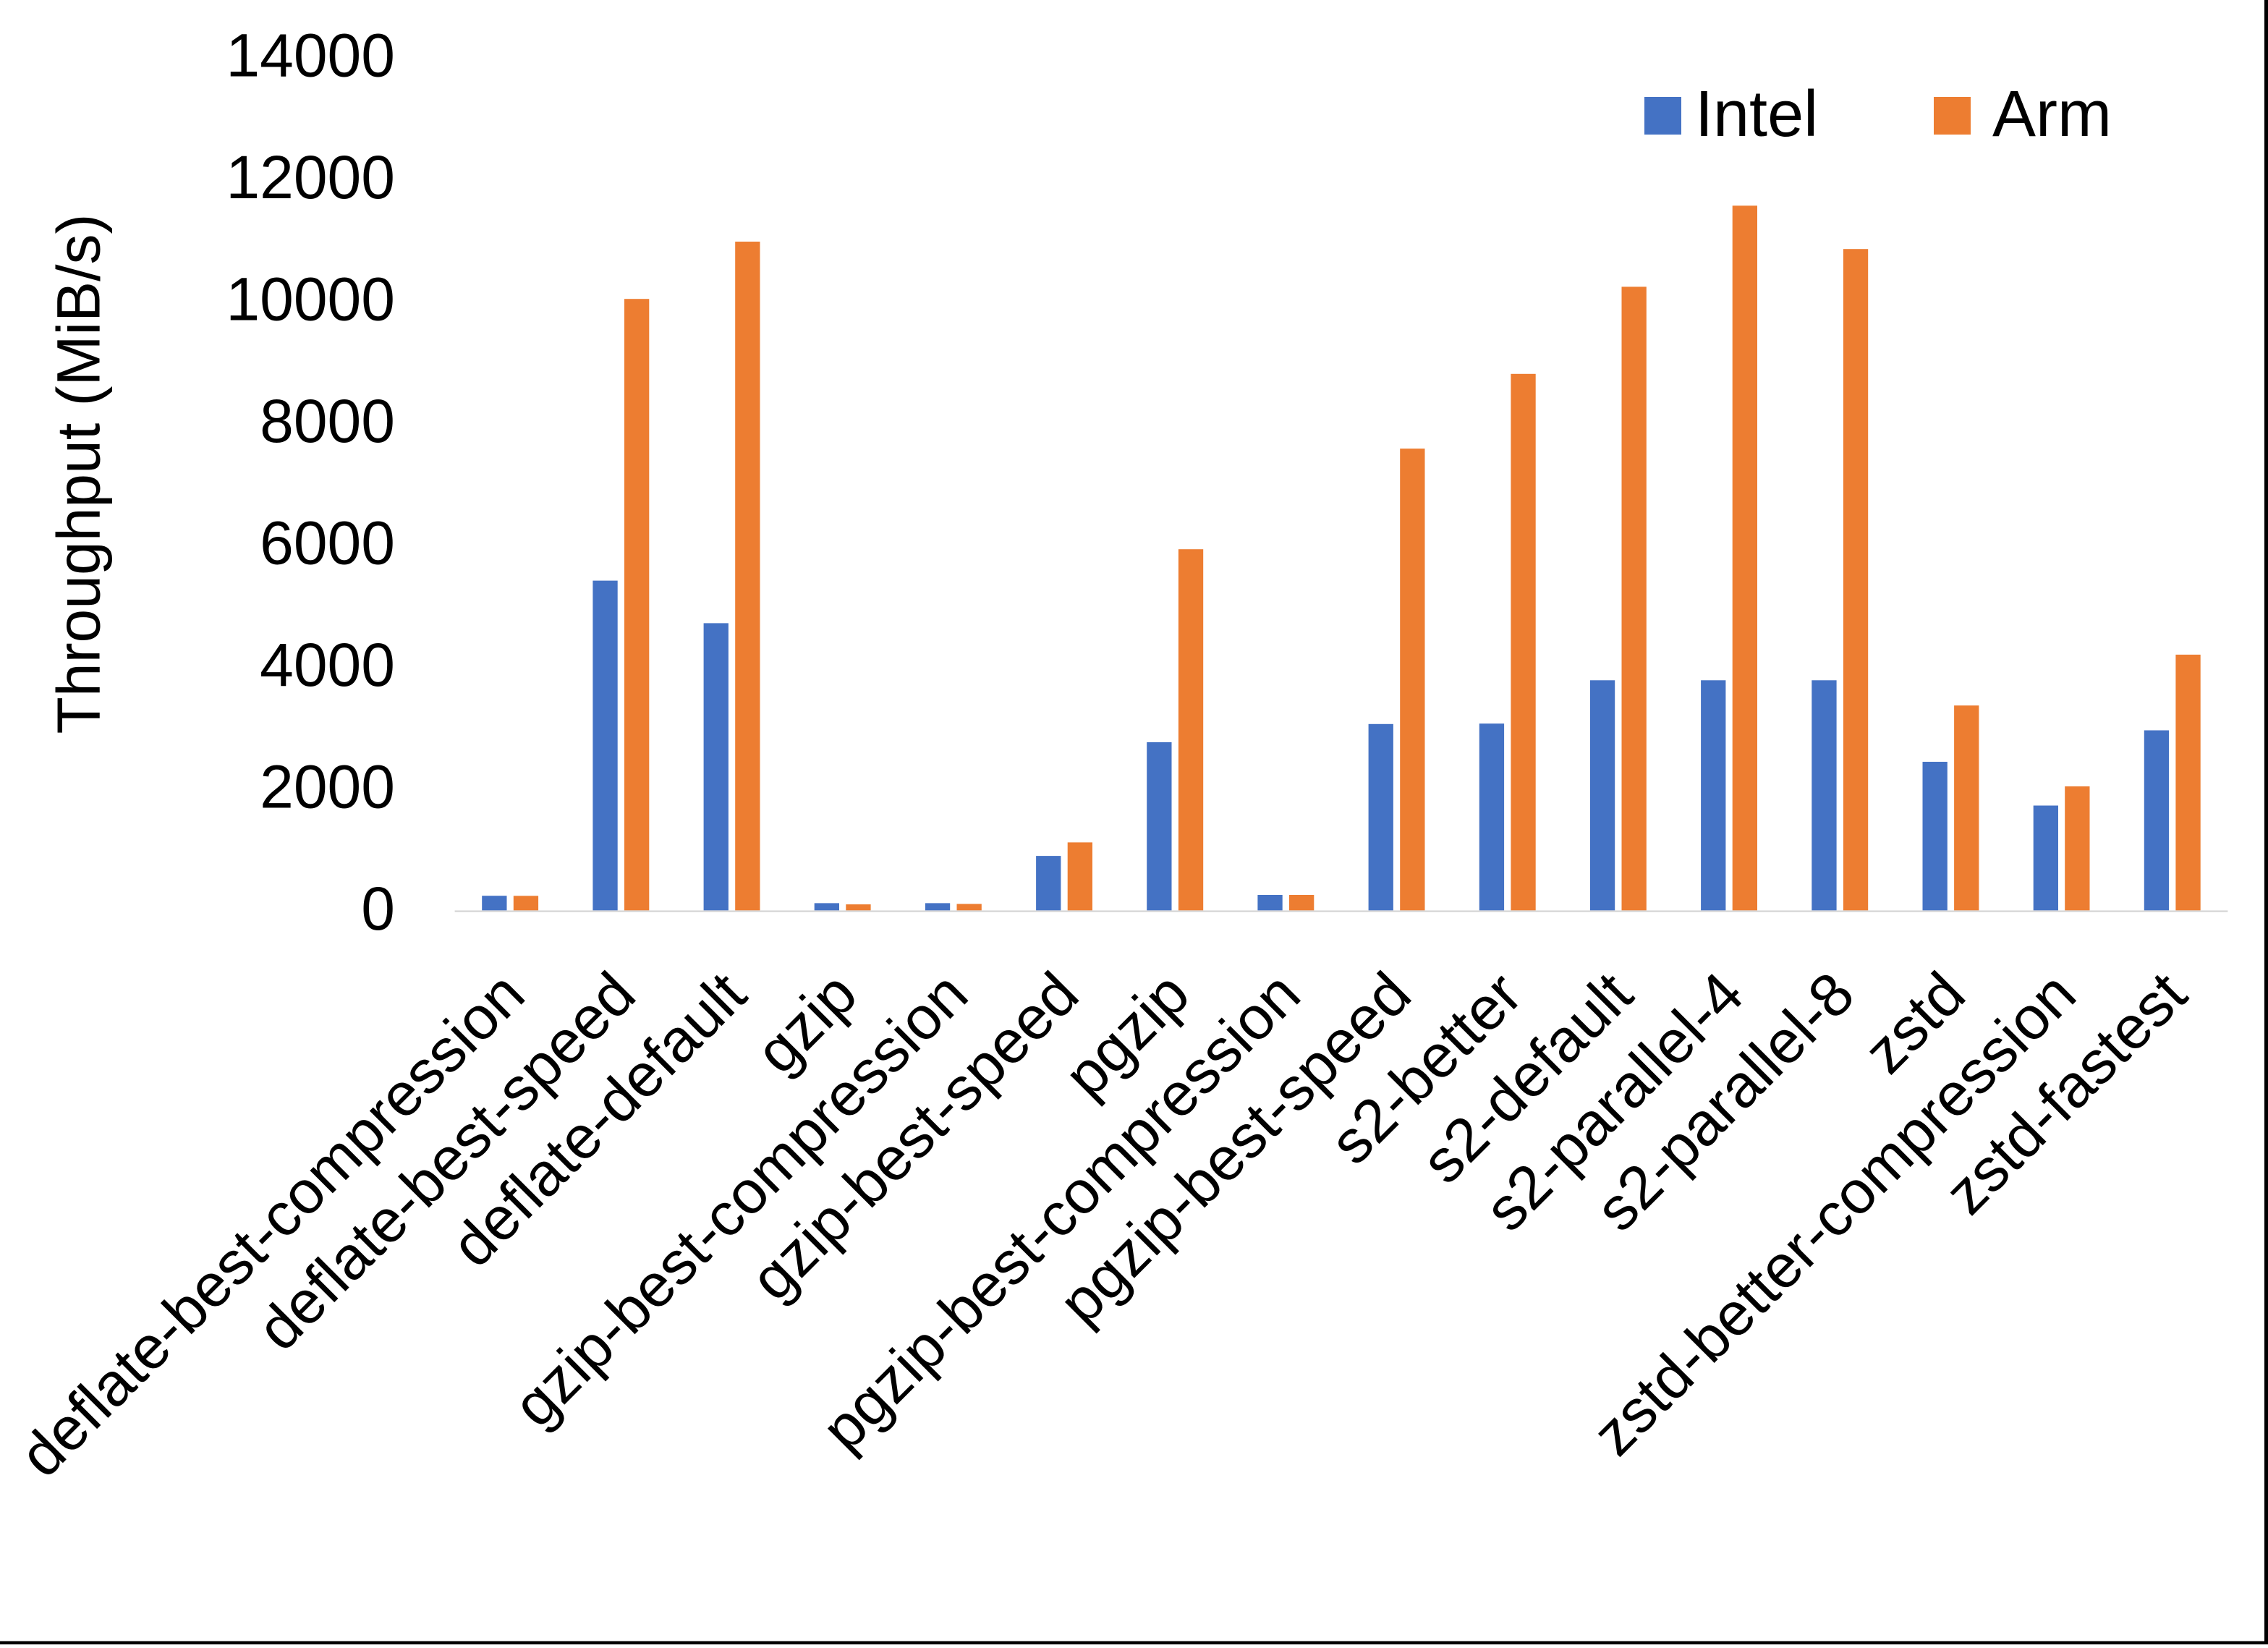 This screenshot has height=1648, width=2268. Describe the element at coordinates (2052, 114) in the screenshot. I see `svg-text: Arm` at that location.